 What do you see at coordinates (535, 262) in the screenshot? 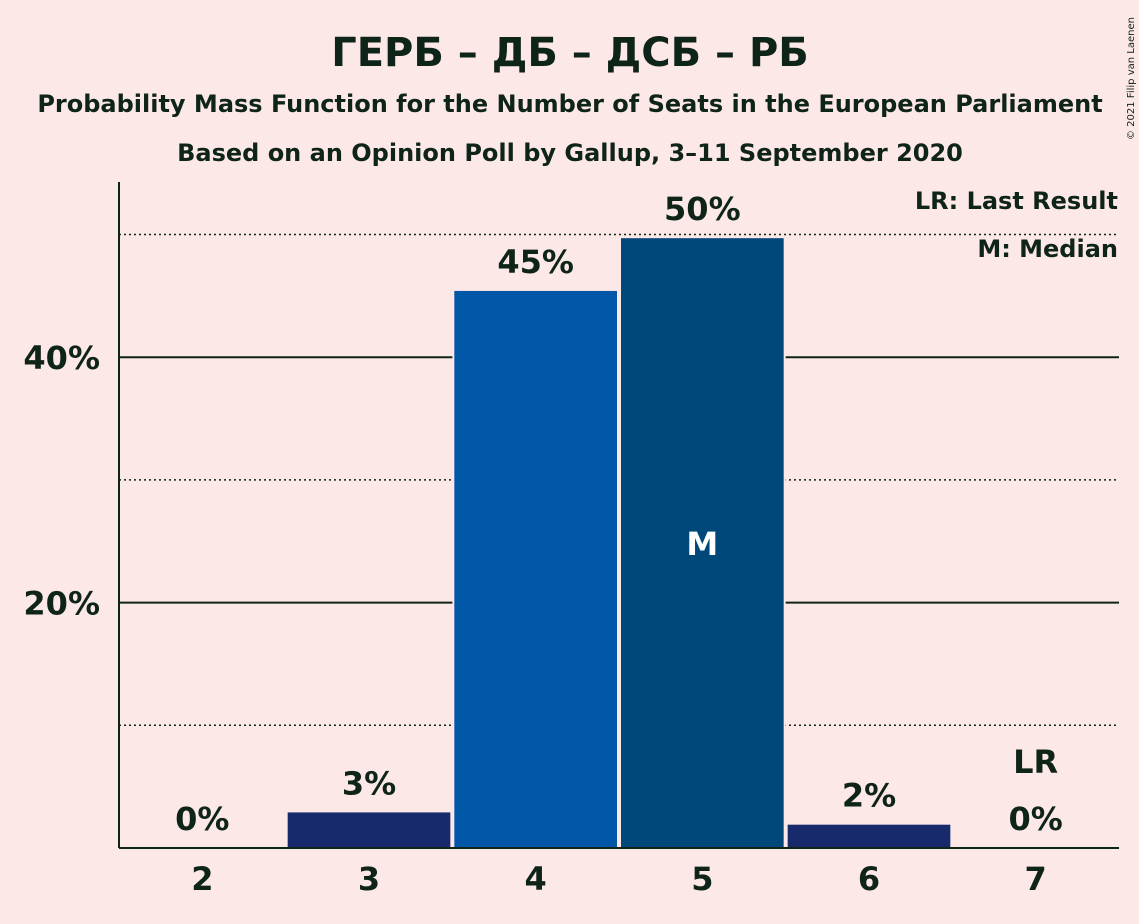
I see `data-label: 45%` at bounding box center [535, 262].